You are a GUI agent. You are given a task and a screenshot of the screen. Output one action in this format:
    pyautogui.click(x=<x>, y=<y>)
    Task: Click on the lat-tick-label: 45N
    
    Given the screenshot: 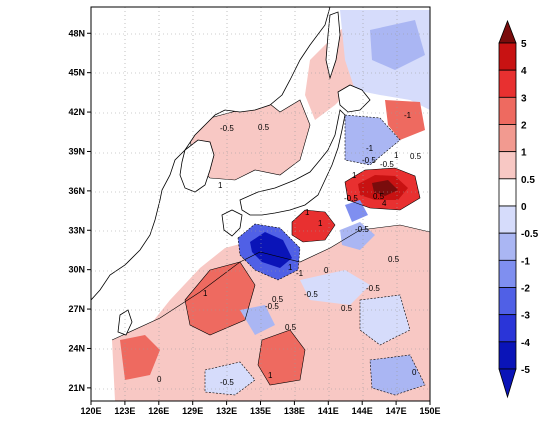 What is the action you would take?
    pyautogui.click(x=76, y=73)
    